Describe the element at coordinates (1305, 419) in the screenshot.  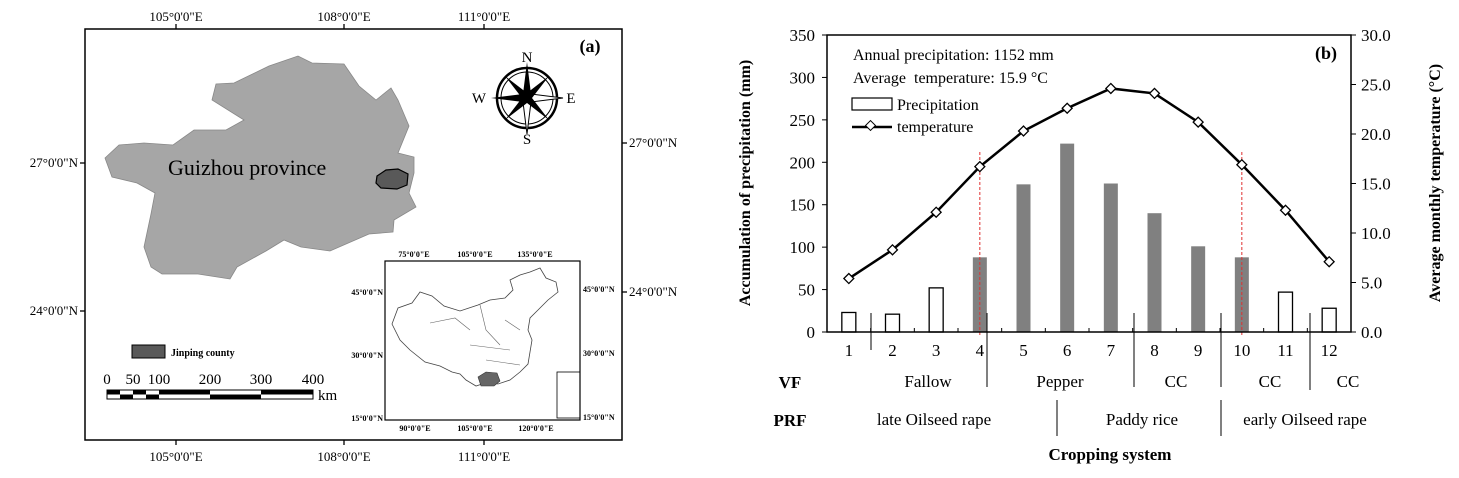
I see `prf-early-oilseed-rape: early Oilseed rape` at that location.